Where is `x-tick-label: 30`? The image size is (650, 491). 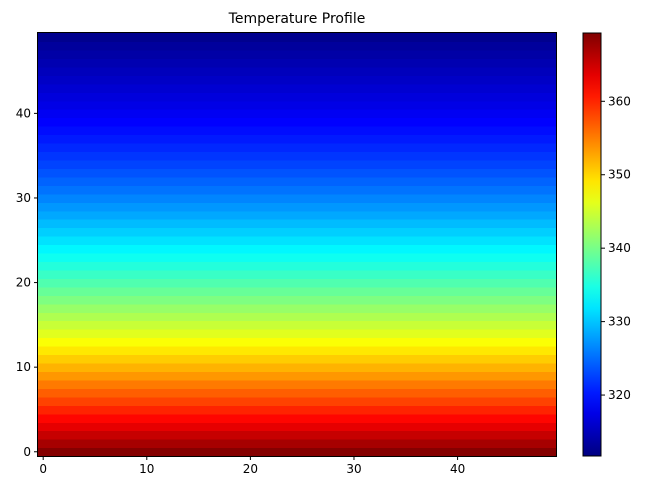
x-tick-label: 30 is located at coordinates (353, 469).